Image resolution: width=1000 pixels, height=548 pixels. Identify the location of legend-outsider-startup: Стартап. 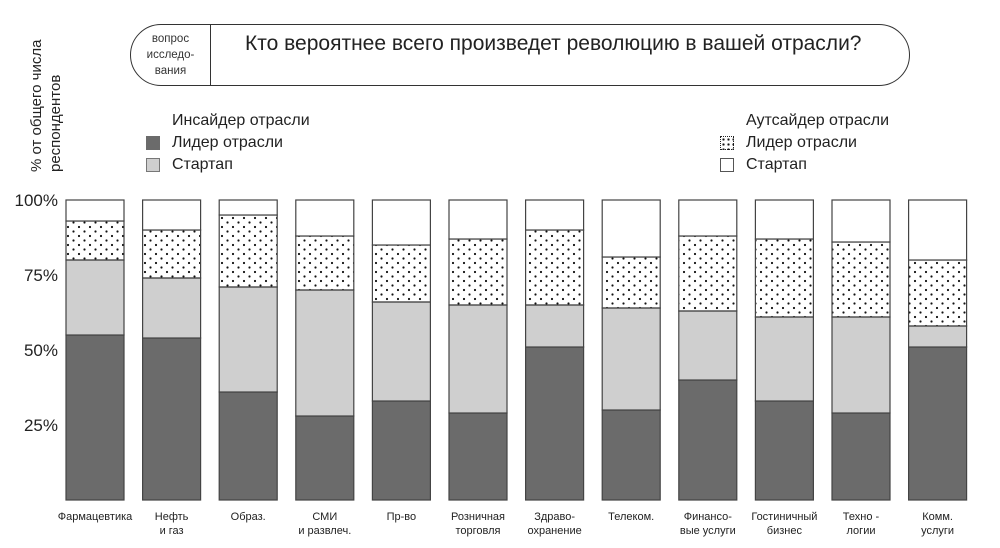
(763, 165).